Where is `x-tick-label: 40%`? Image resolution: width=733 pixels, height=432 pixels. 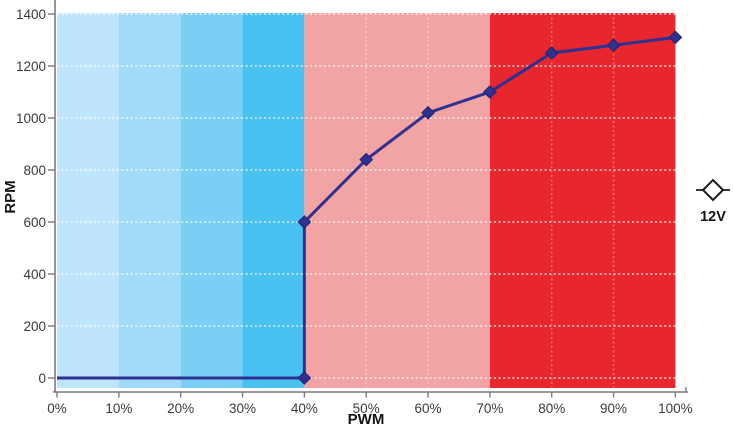 x-tick-label: 40% is located at coordinates (304, 408).